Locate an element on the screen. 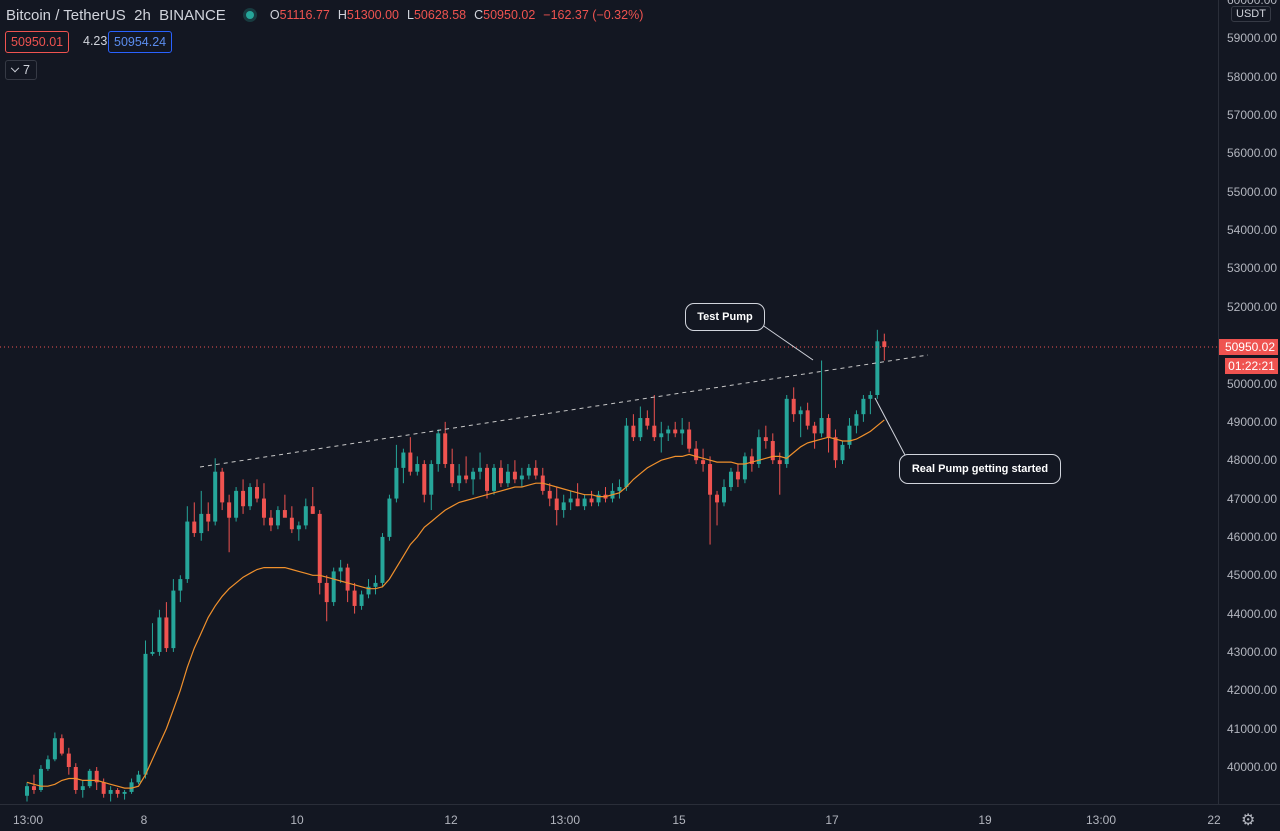 Image resolution: width=1280 pixels, height=831 pixels. currency-label: USDT is located at coordinates (1251, 14).